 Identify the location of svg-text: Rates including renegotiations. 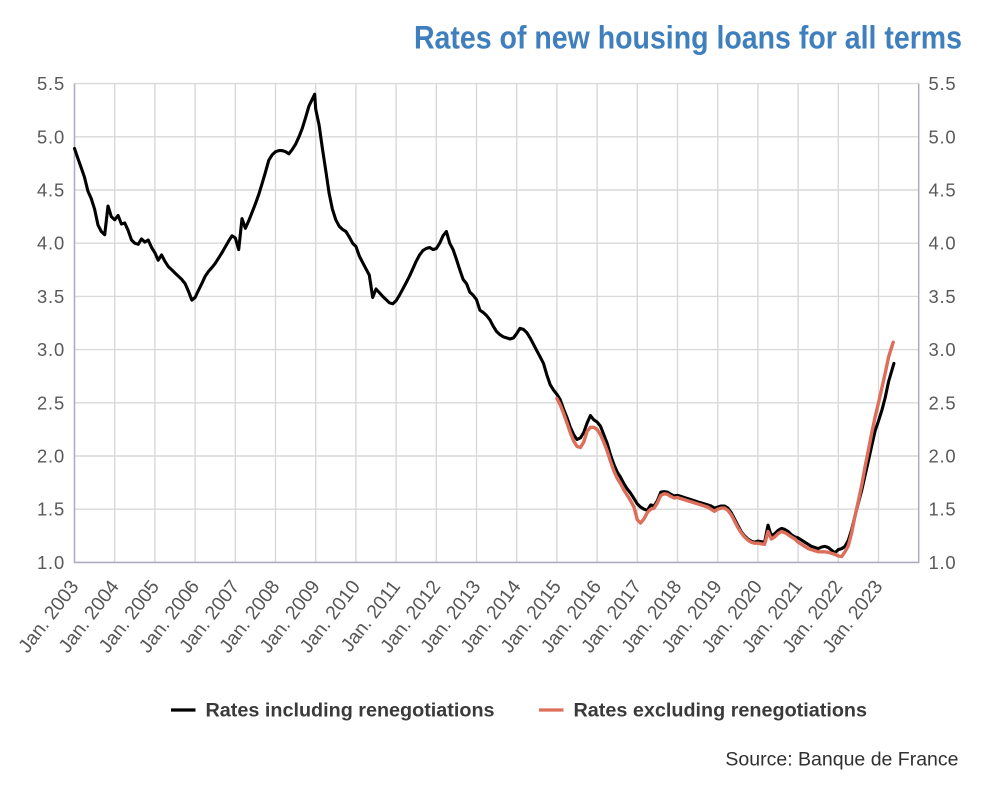
(350, 711).